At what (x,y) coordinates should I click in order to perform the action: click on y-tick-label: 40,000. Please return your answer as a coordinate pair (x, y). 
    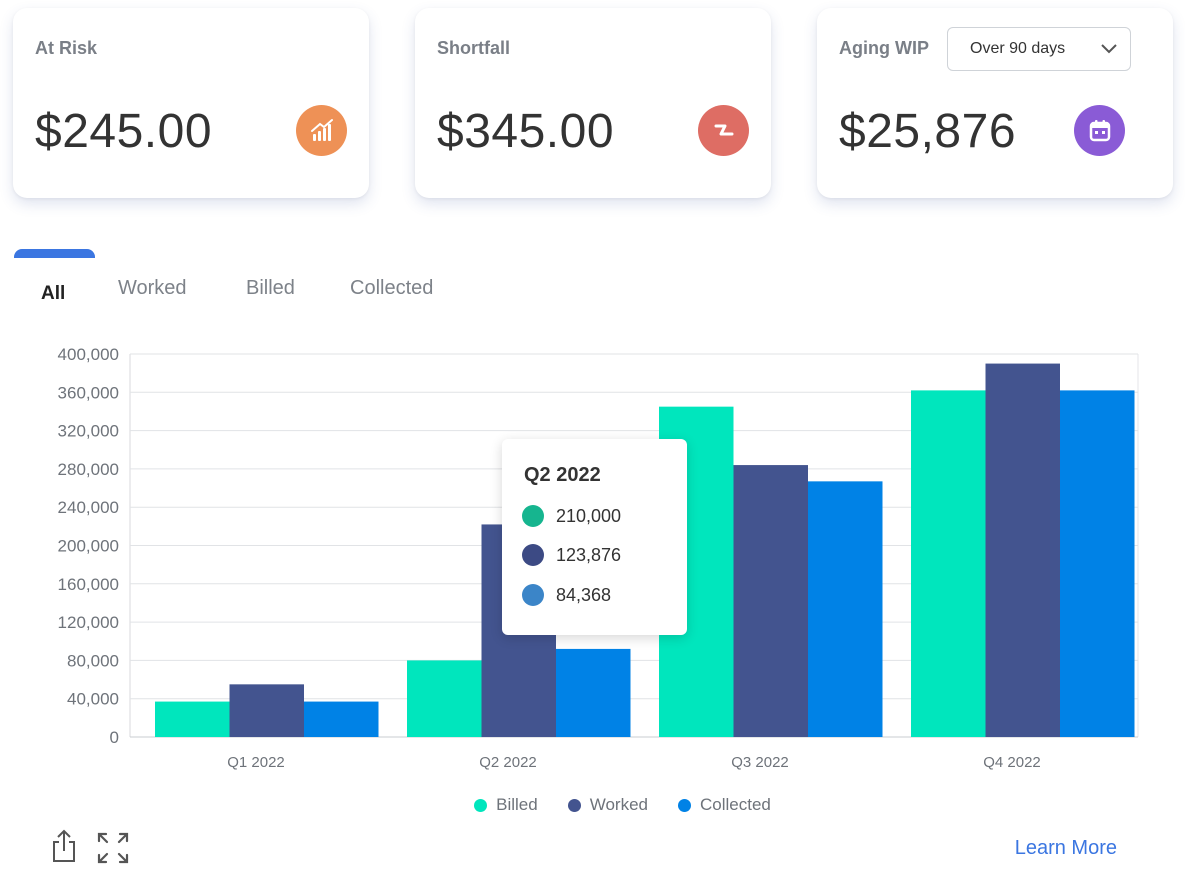
    Looking at the image, I should click on (93, 699).